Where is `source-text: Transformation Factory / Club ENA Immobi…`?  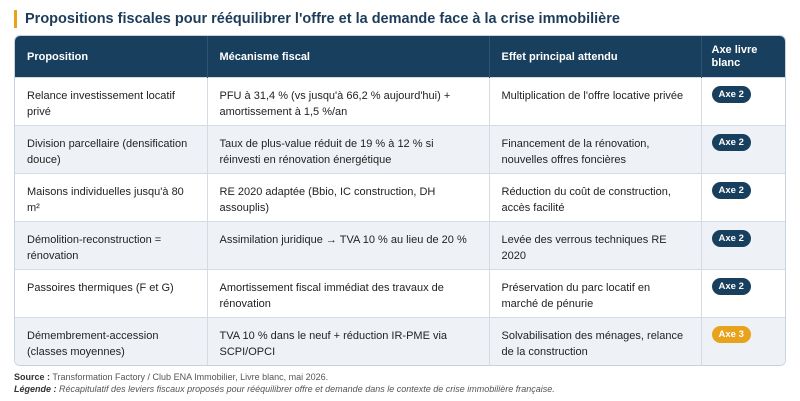 source-text: Transformation Factory / Club ENA Immobi… is located at coordinates (190, 377).